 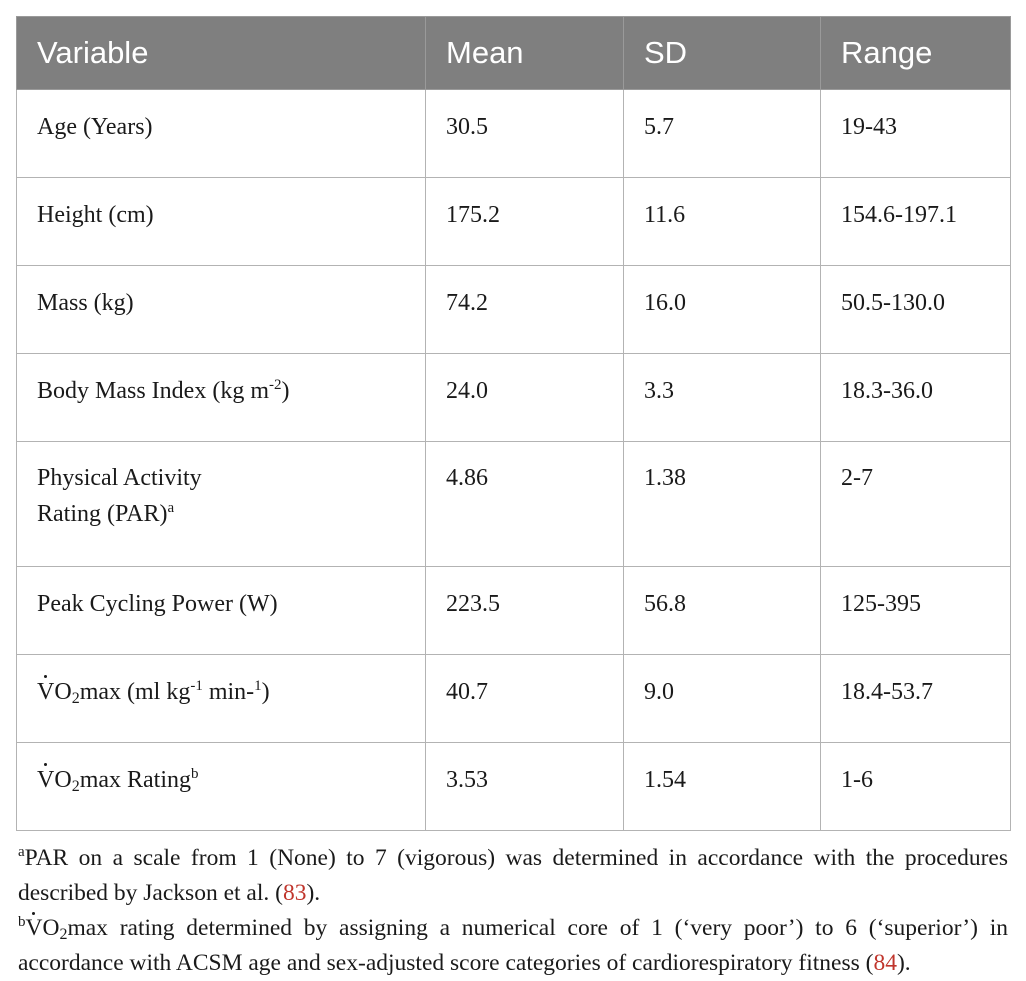 I want to click on cell-range: 19-43, so click(x=915, y=133).